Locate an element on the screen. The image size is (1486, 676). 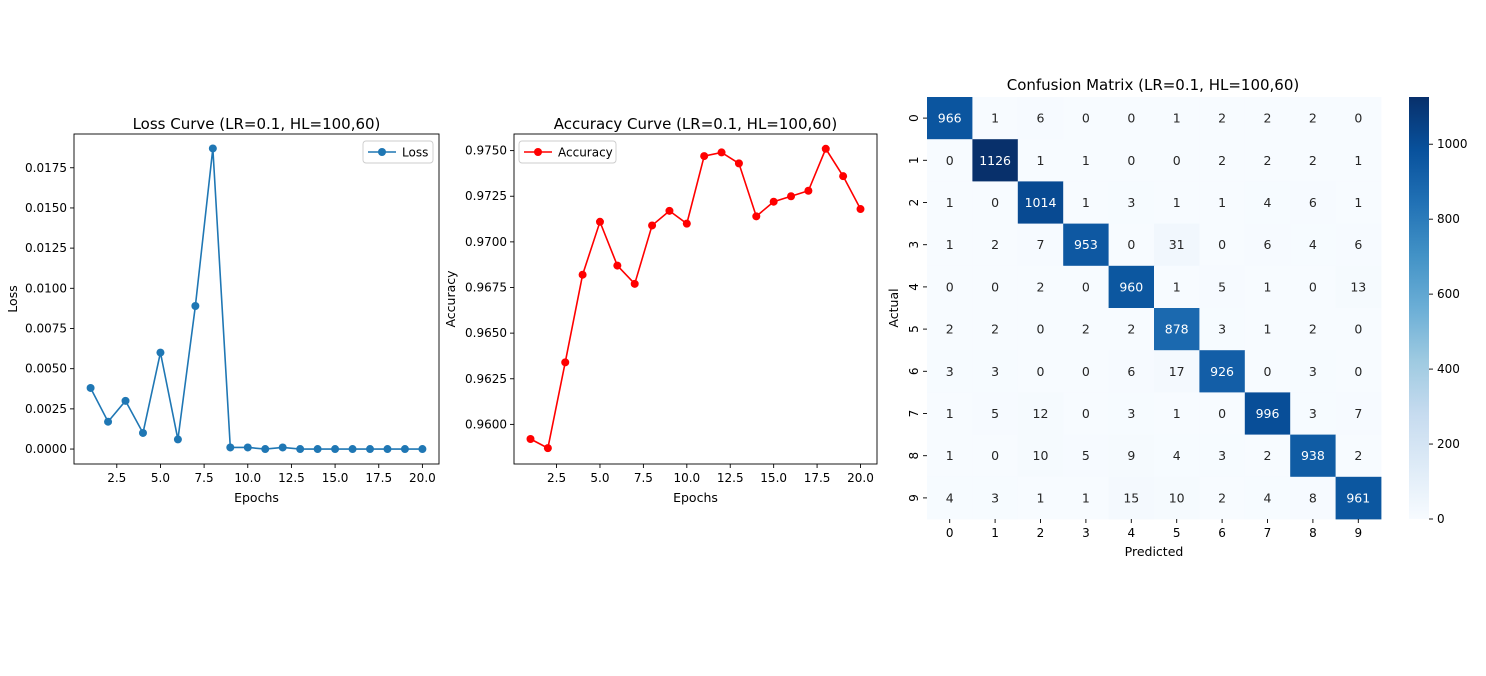
confusion-matrix-x-label: Predicted is located at coordinates (1154, 551).